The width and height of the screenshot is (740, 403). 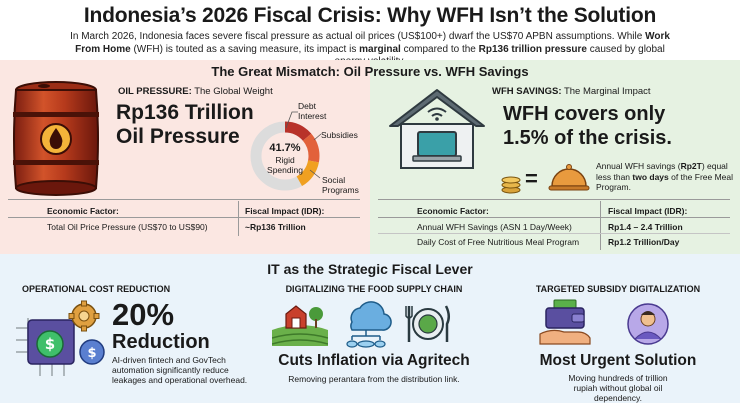 What do you see at coordinates (437, 129) in the screenshot?
I see `home-laptop-icon` at bounding box center [437, 129].